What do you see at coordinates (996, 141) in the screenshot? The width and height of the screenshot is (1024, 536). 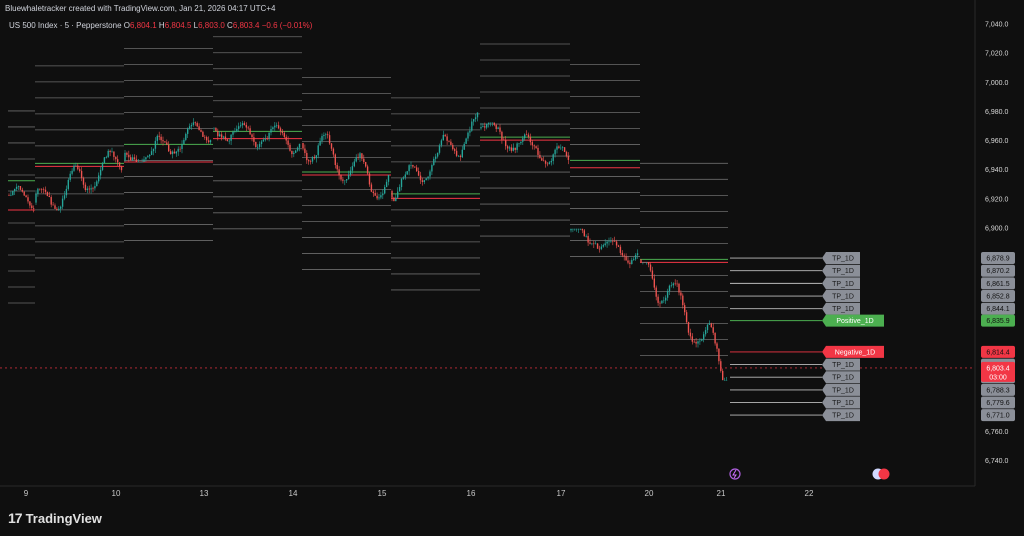 I see `price-tick-label: 6,960.0` at bounding box center [996, 141].